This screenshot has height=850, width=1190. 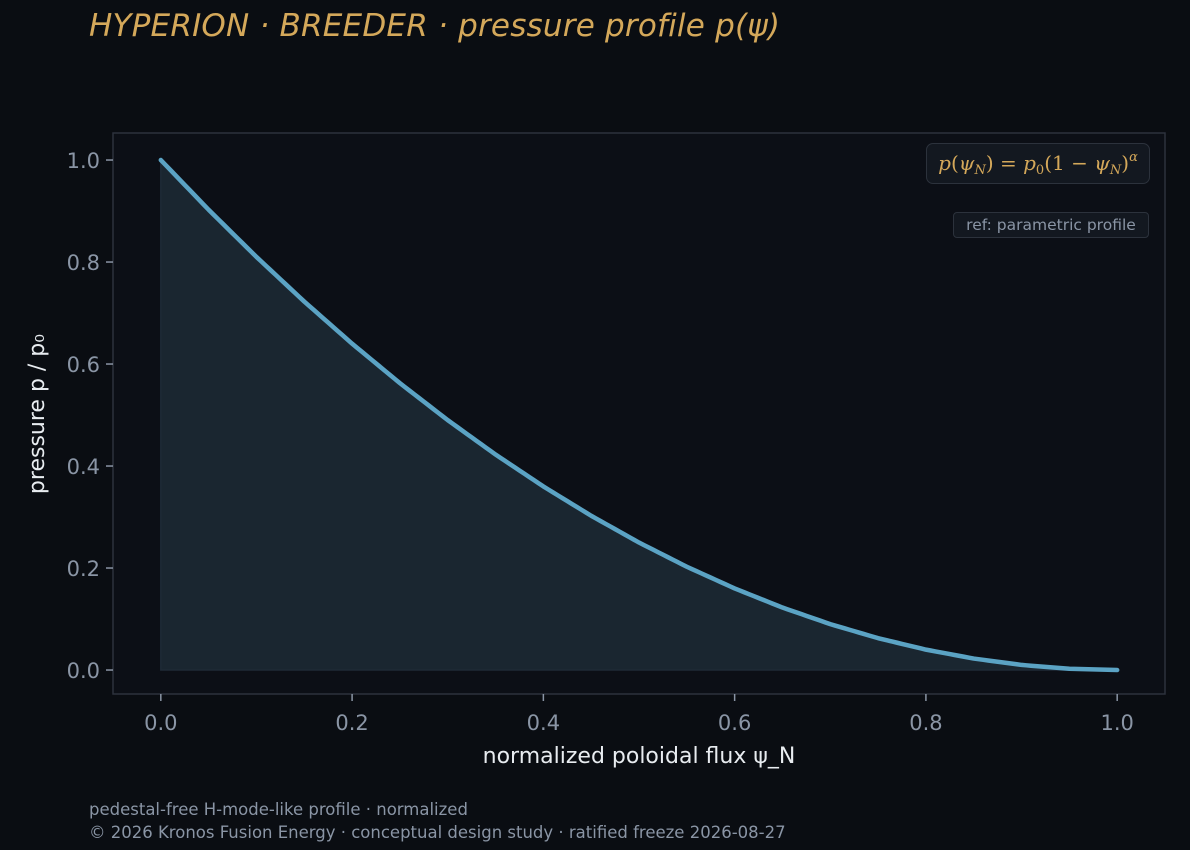 What do you see at coordinates (1116, 723) in the screenshot?
I see `x-tick-label: 1.0` at bounding box center [1116, 723].